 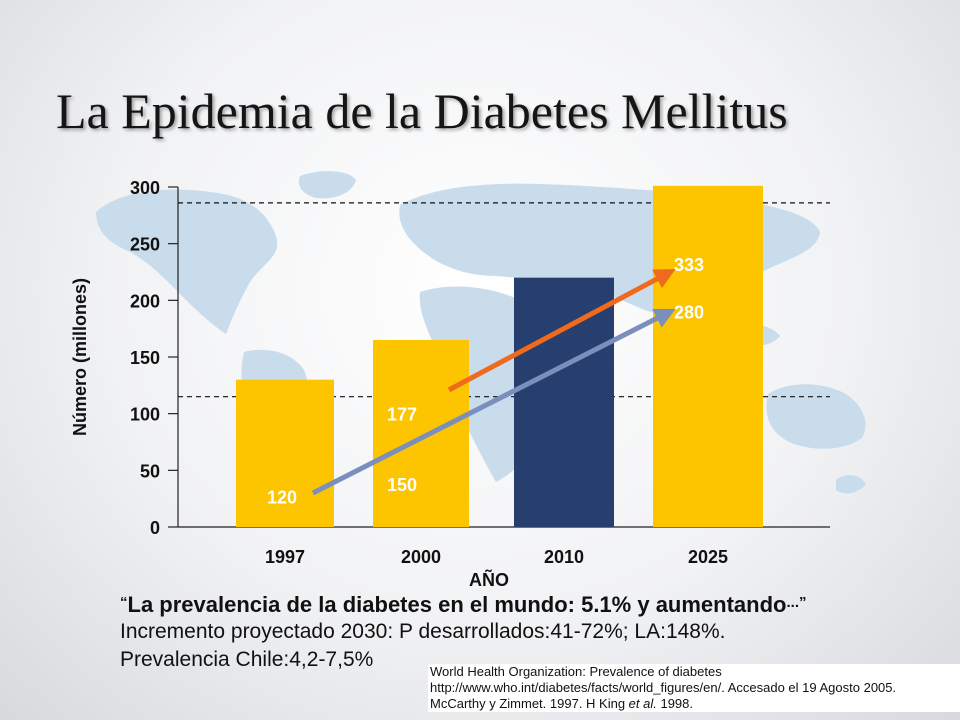 What do you see at coordinates (689, 313) in the screenshot?
I see `data-label: 280` at bounding box center [689, 313].